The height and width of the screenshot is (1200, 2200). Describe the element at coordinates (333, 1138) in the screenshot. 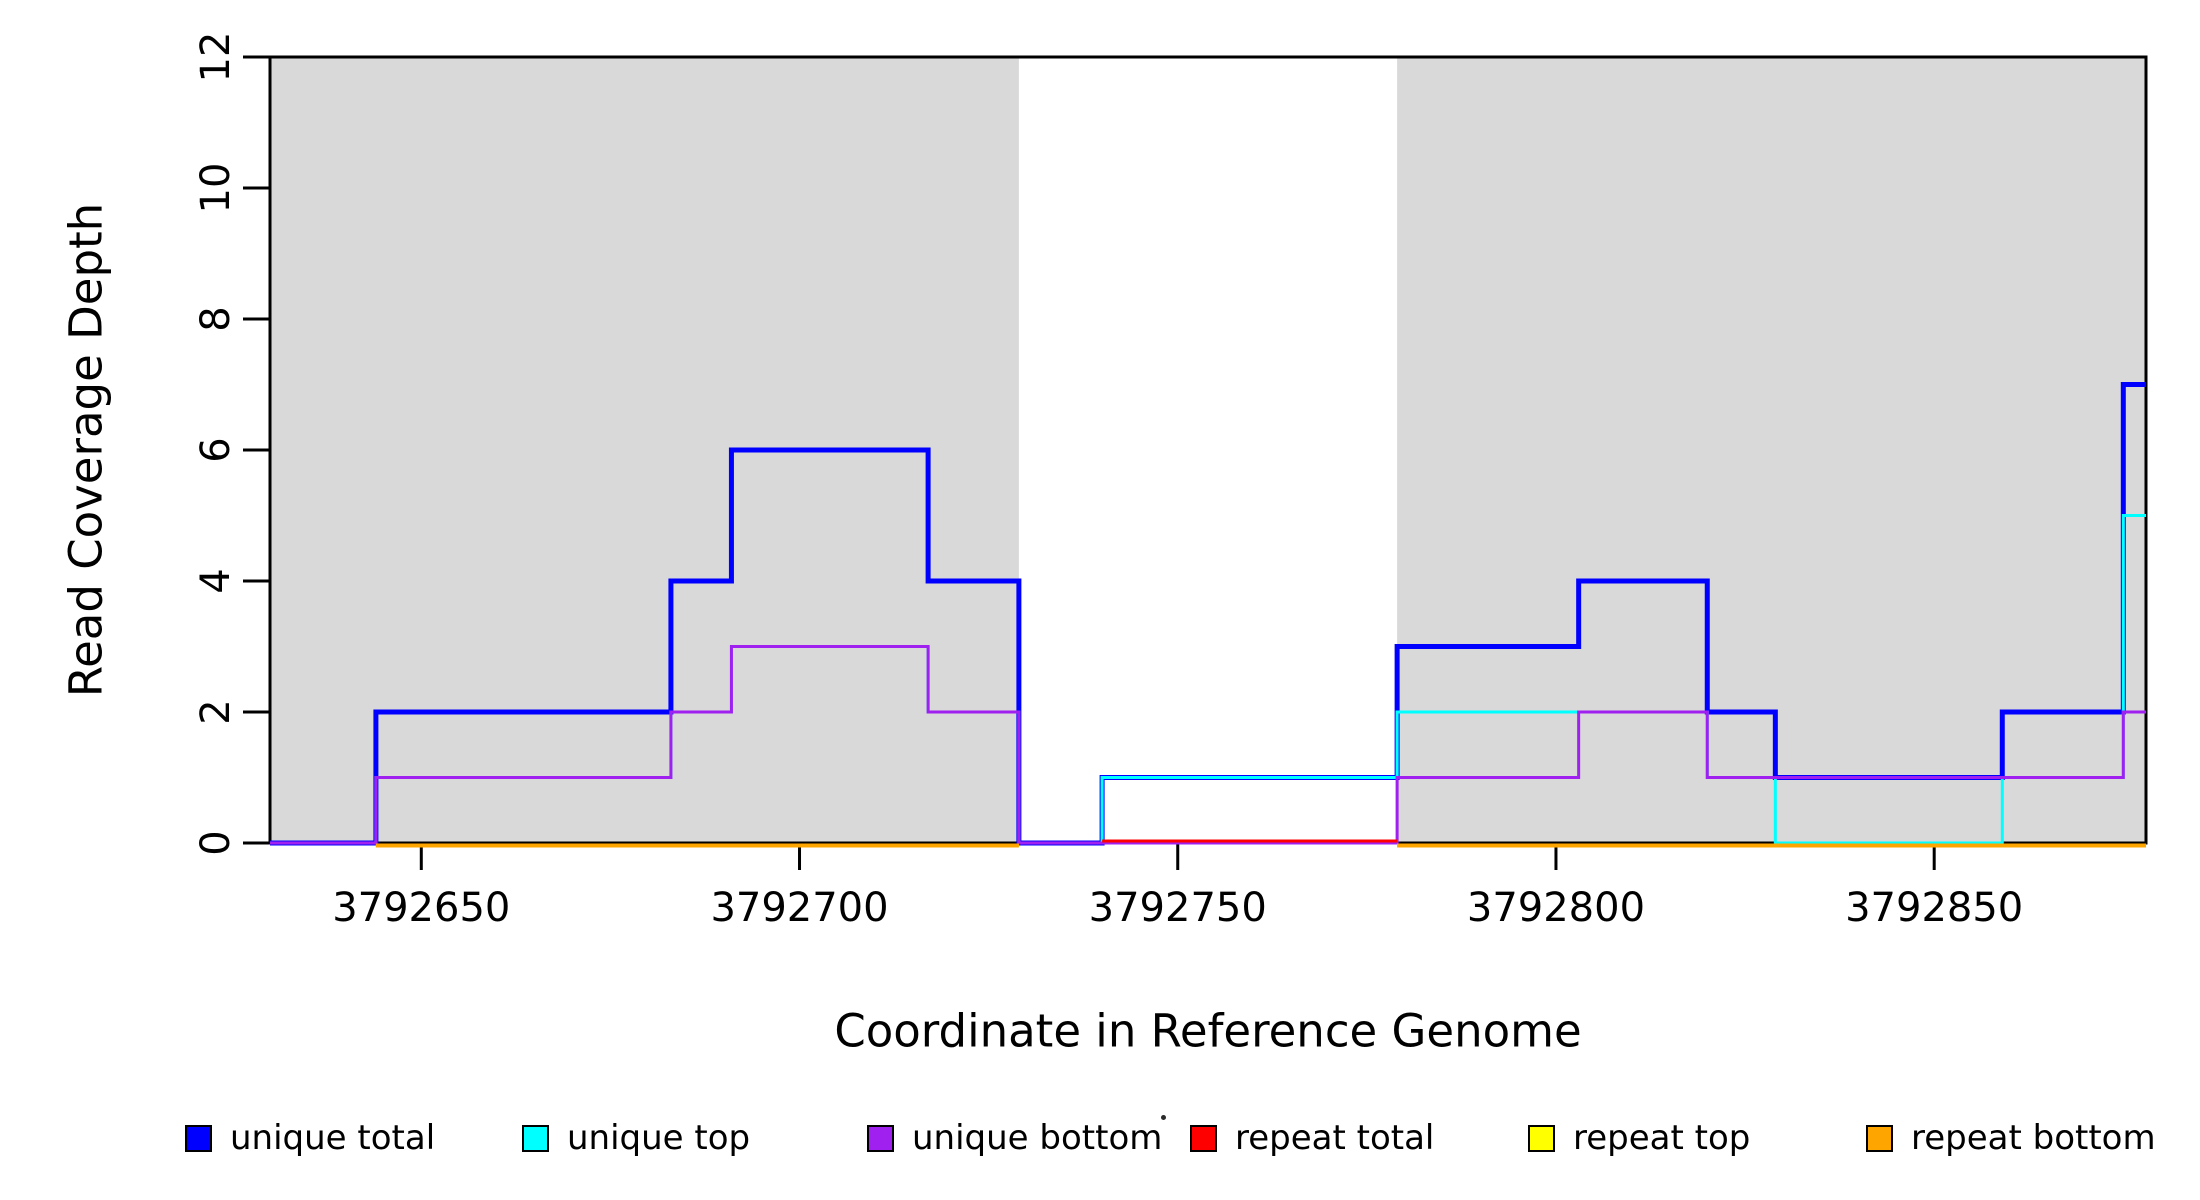

I see `legend-label: unique total` at that location.